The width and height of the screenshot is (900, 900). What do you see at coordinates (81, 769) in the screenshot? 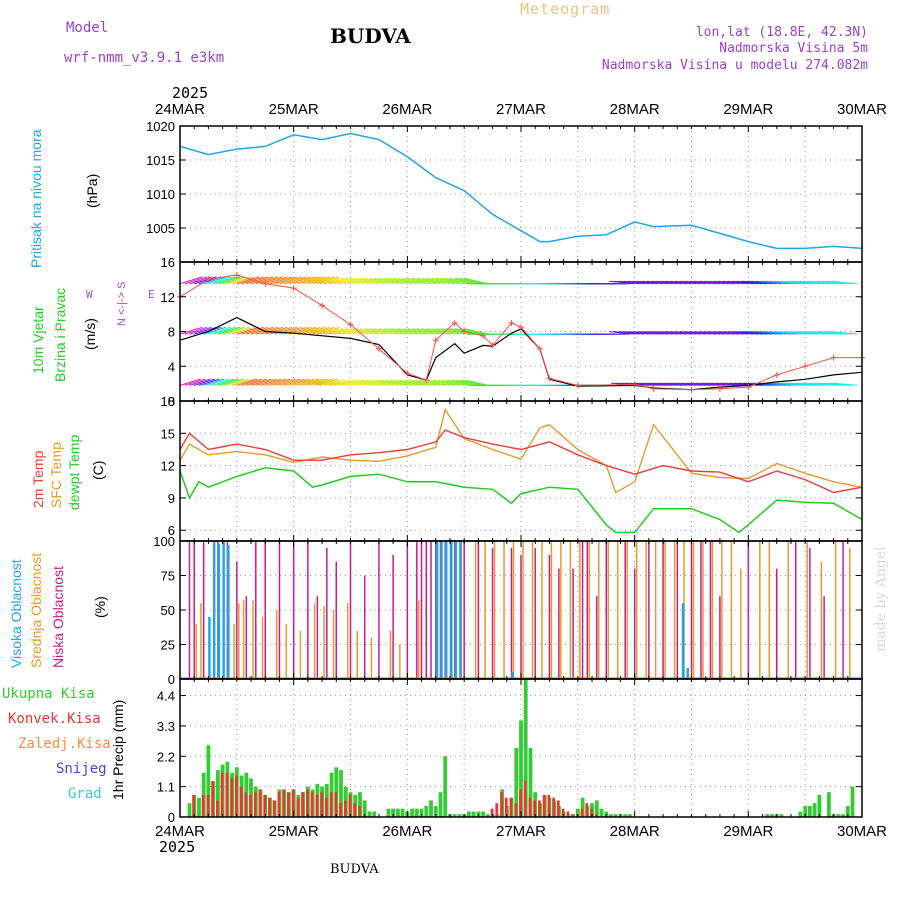
I see `legend-snow: Snijeg` at bounding box center [81, 769].